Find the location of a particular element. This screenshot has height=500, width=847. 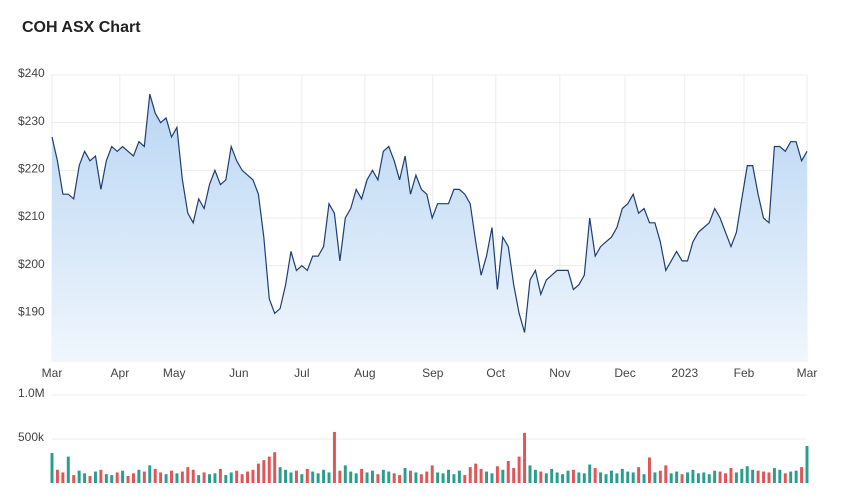

y-tick-label: $230 is located at coordinates (31, 121).